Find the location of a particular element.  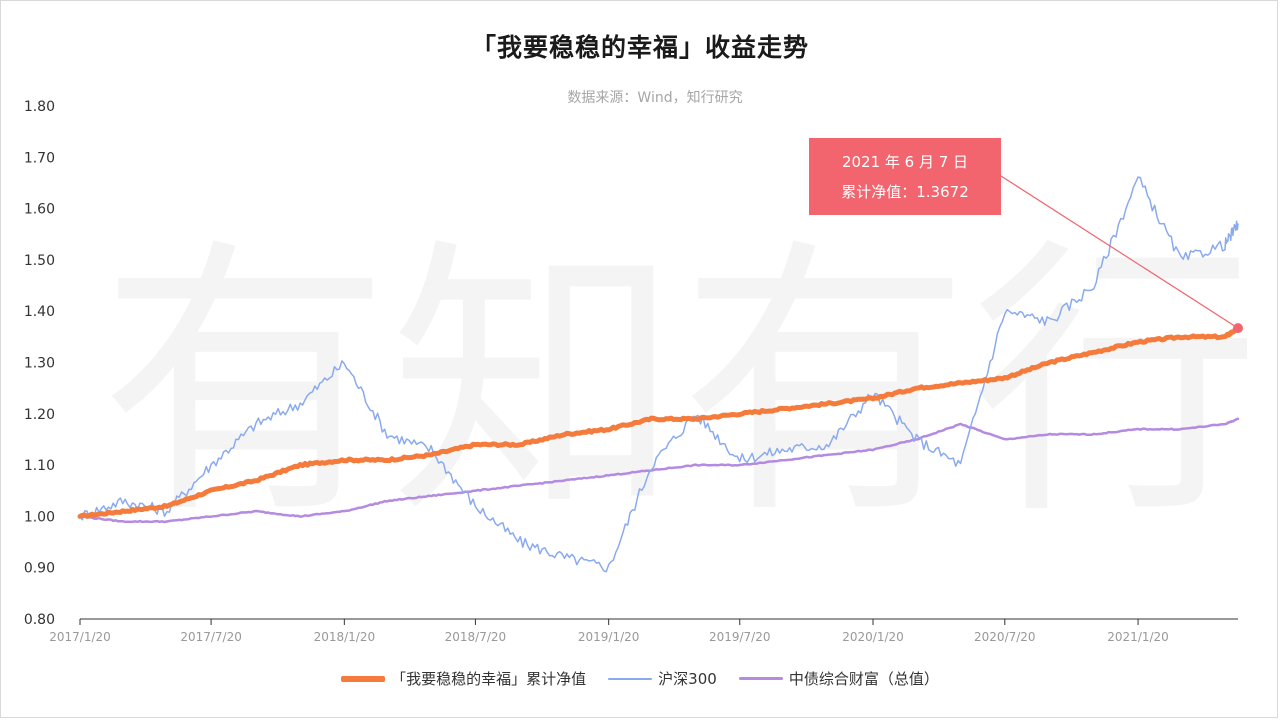

x-tick-label: 2018/7/20 is located at coordinates (476, 637).